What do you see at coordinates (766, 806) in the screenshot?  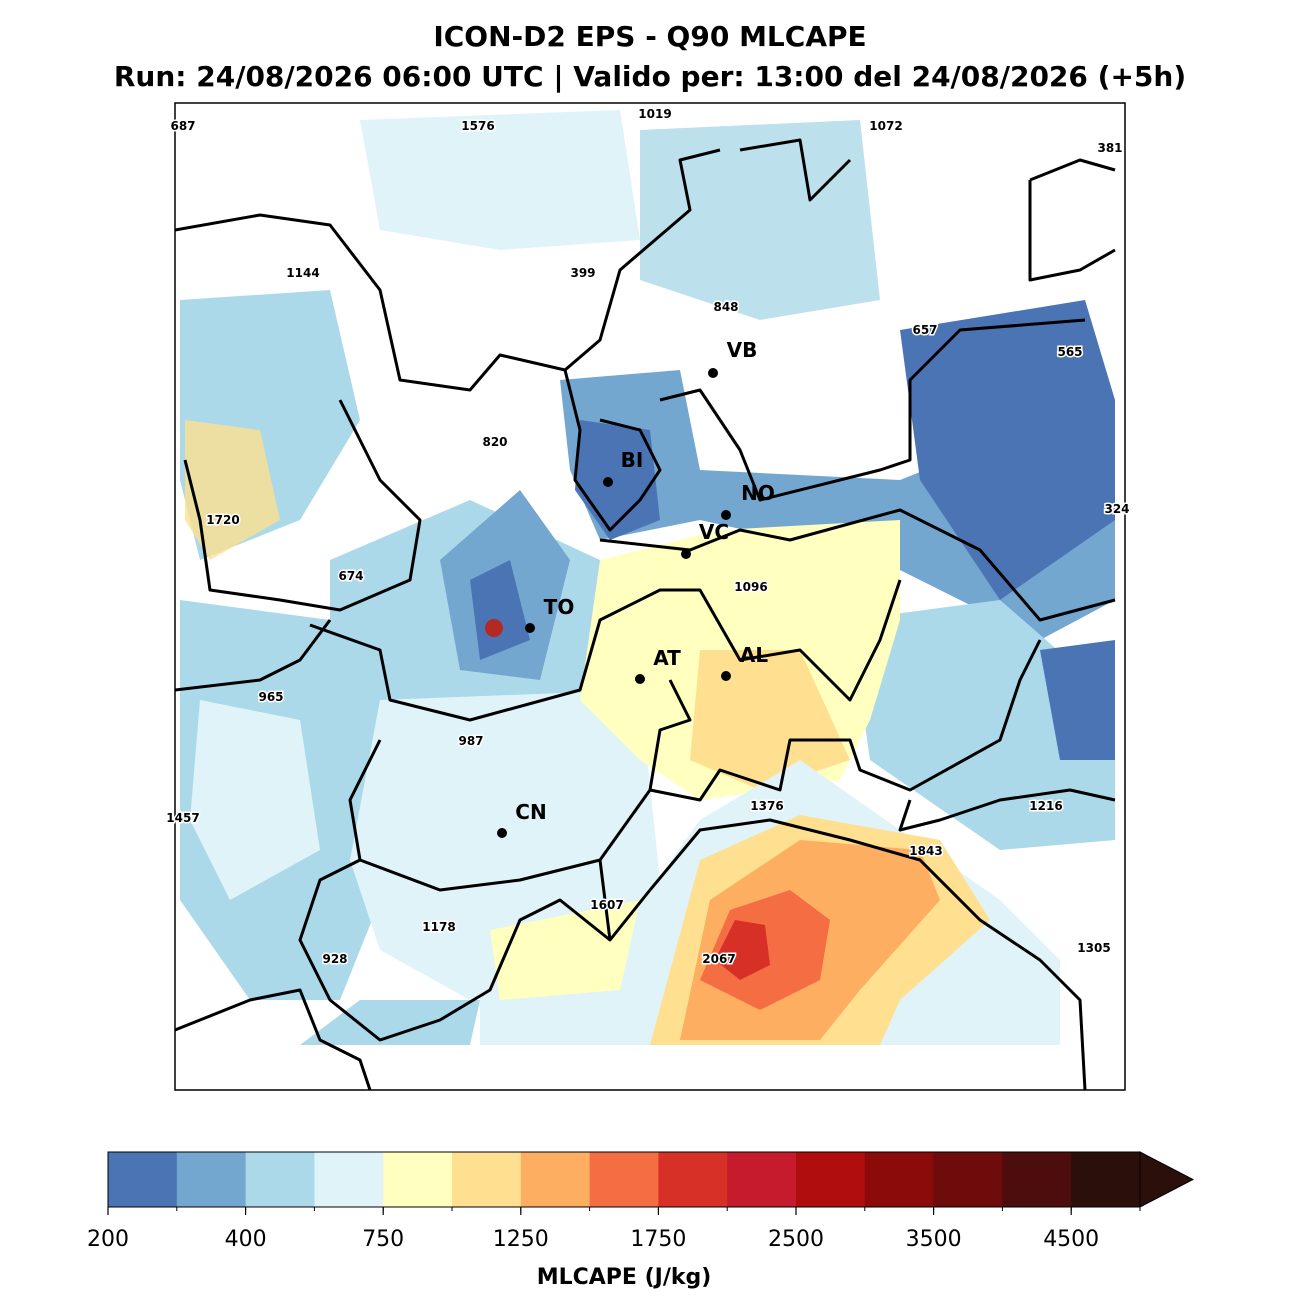 I see `value-annotation: 1376` at bounding box center [766, 806].